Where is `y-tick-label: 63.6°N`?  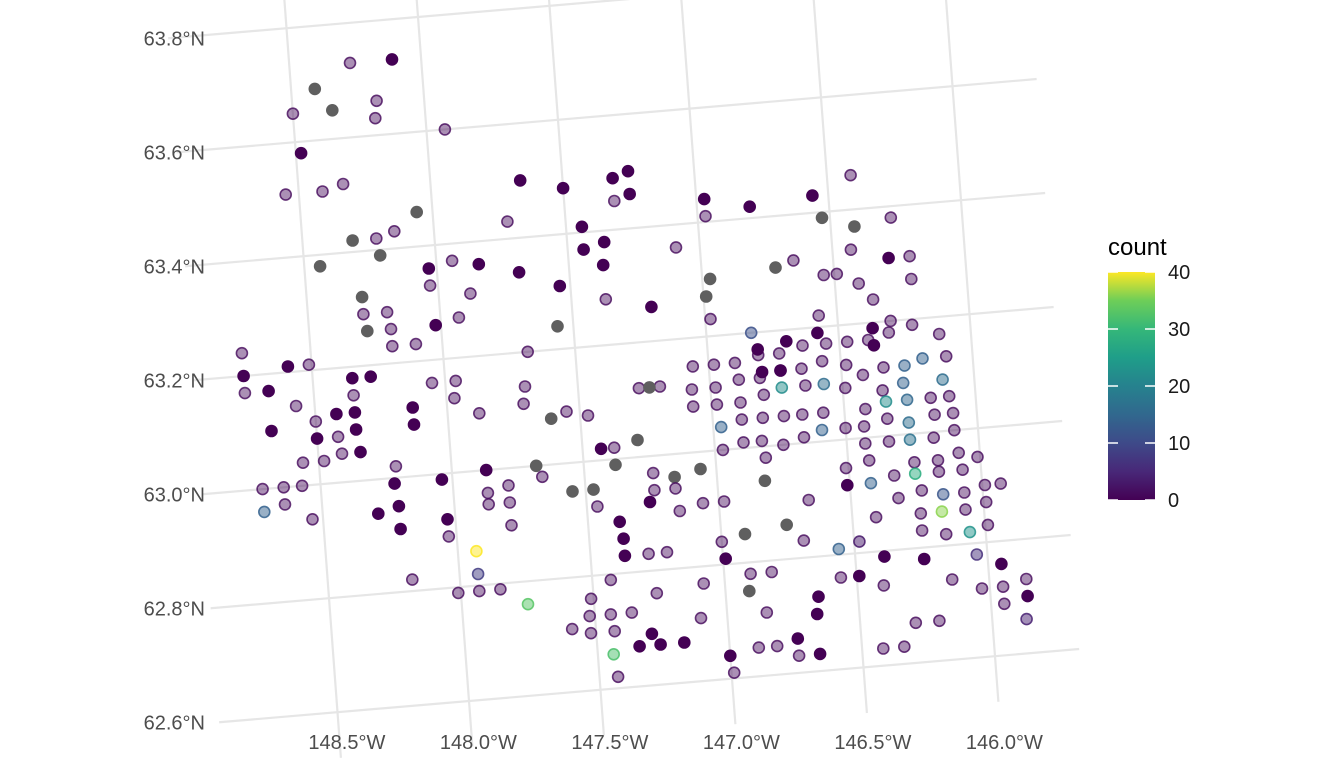 y-tick-label: 63.6°N is located at coordinates (174, 153).